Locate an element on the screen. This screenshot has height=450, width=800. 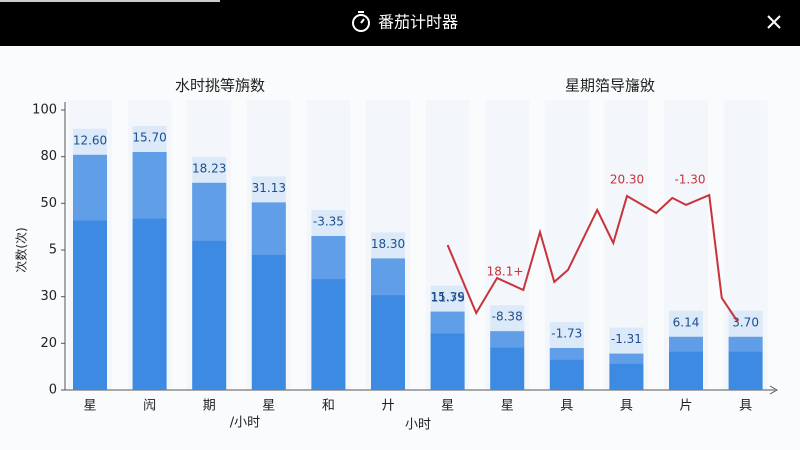
annotation: 11.75 is located at coordinates (448, 298).